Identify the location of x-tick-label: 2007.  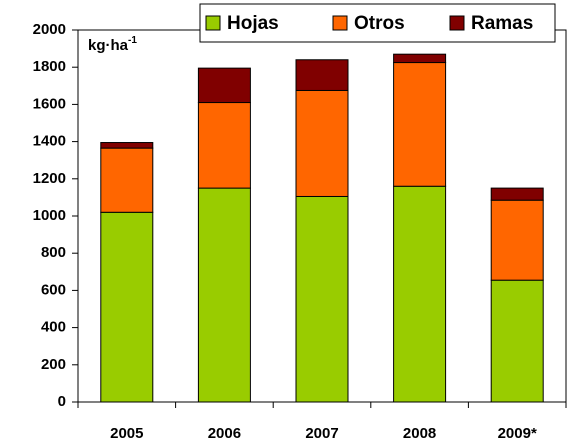
(321, 433).